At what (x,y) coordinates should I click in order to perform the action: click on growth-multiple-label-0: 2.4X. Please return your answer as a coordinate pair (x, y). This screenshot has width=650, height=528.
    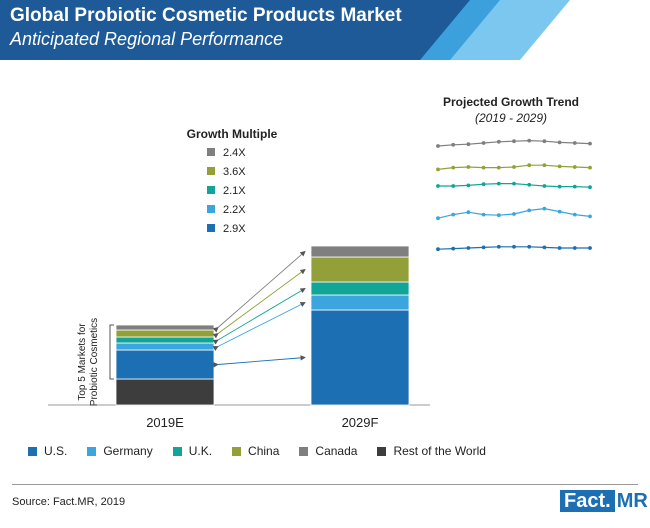
    Looking at the image, I should click on (234, 153).